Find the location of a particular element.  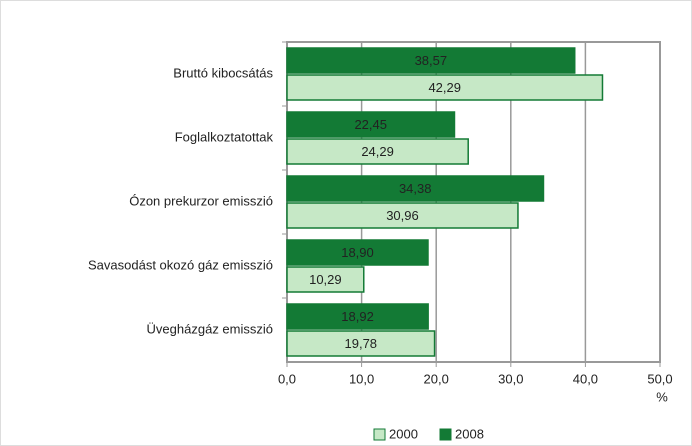

x-axis-label: % is located at coordinates (662, 396).